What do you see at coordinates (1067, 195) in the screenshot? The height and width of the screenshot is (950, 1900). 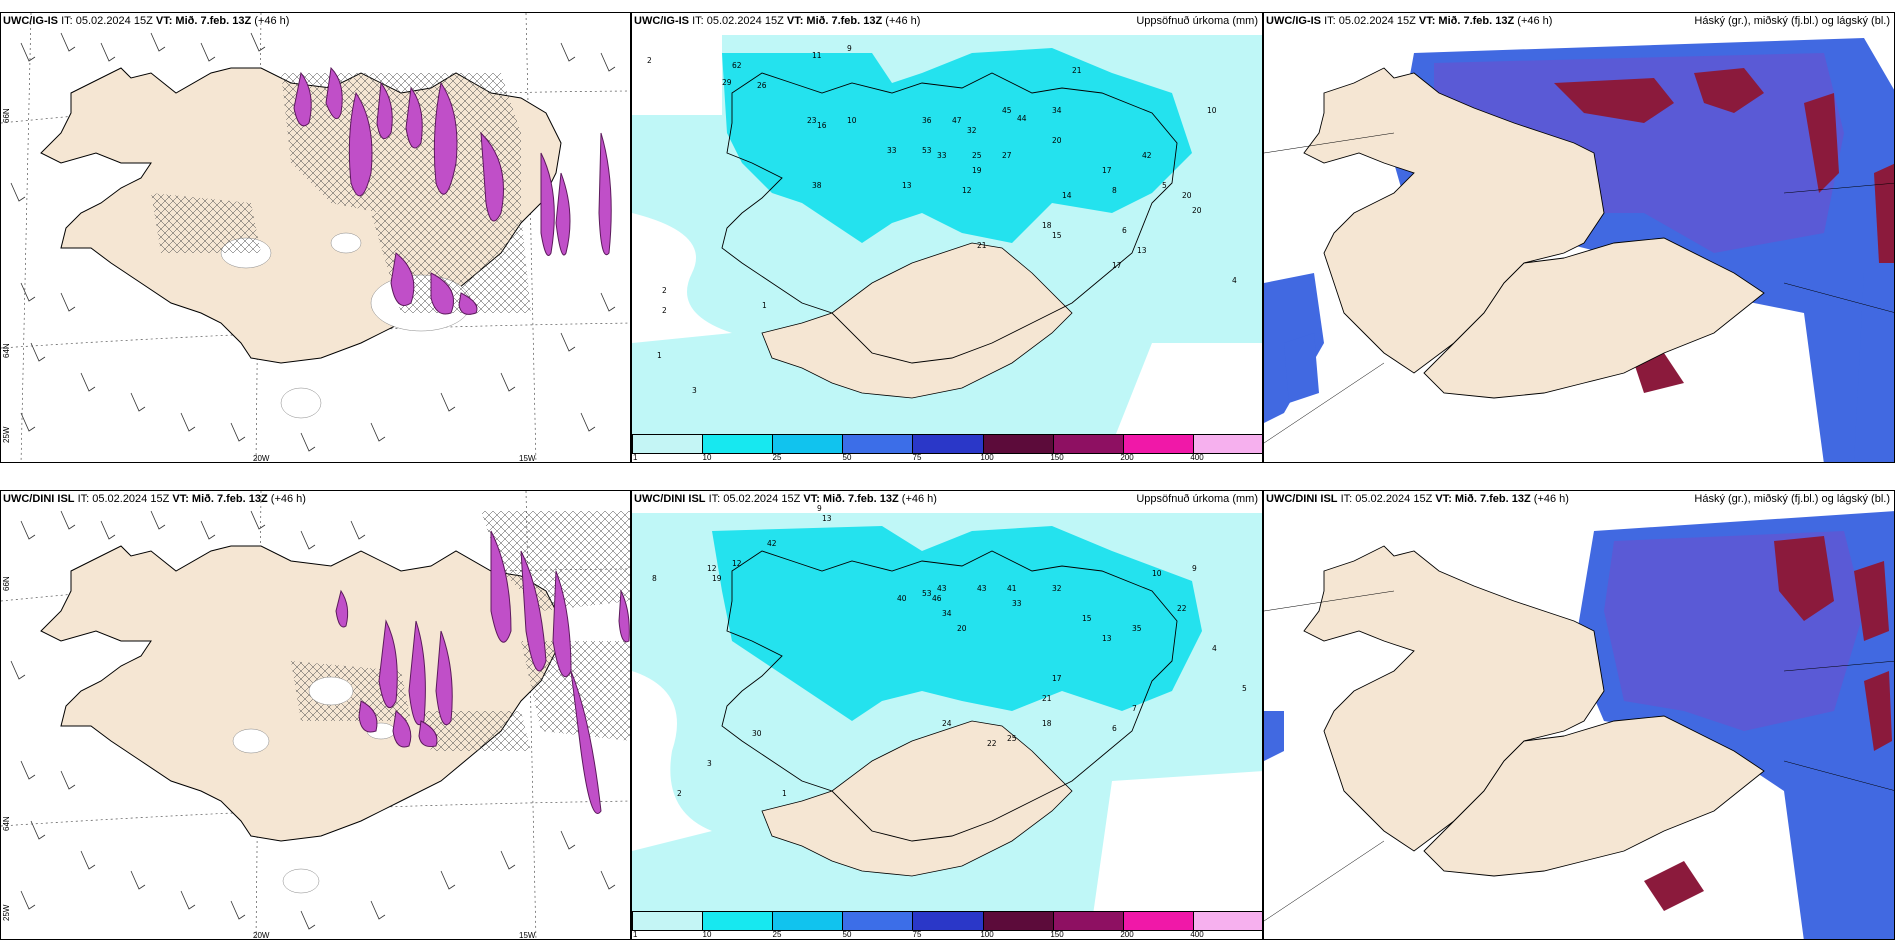 I see `svg-text: 14` at bounding box center [1067, 195].